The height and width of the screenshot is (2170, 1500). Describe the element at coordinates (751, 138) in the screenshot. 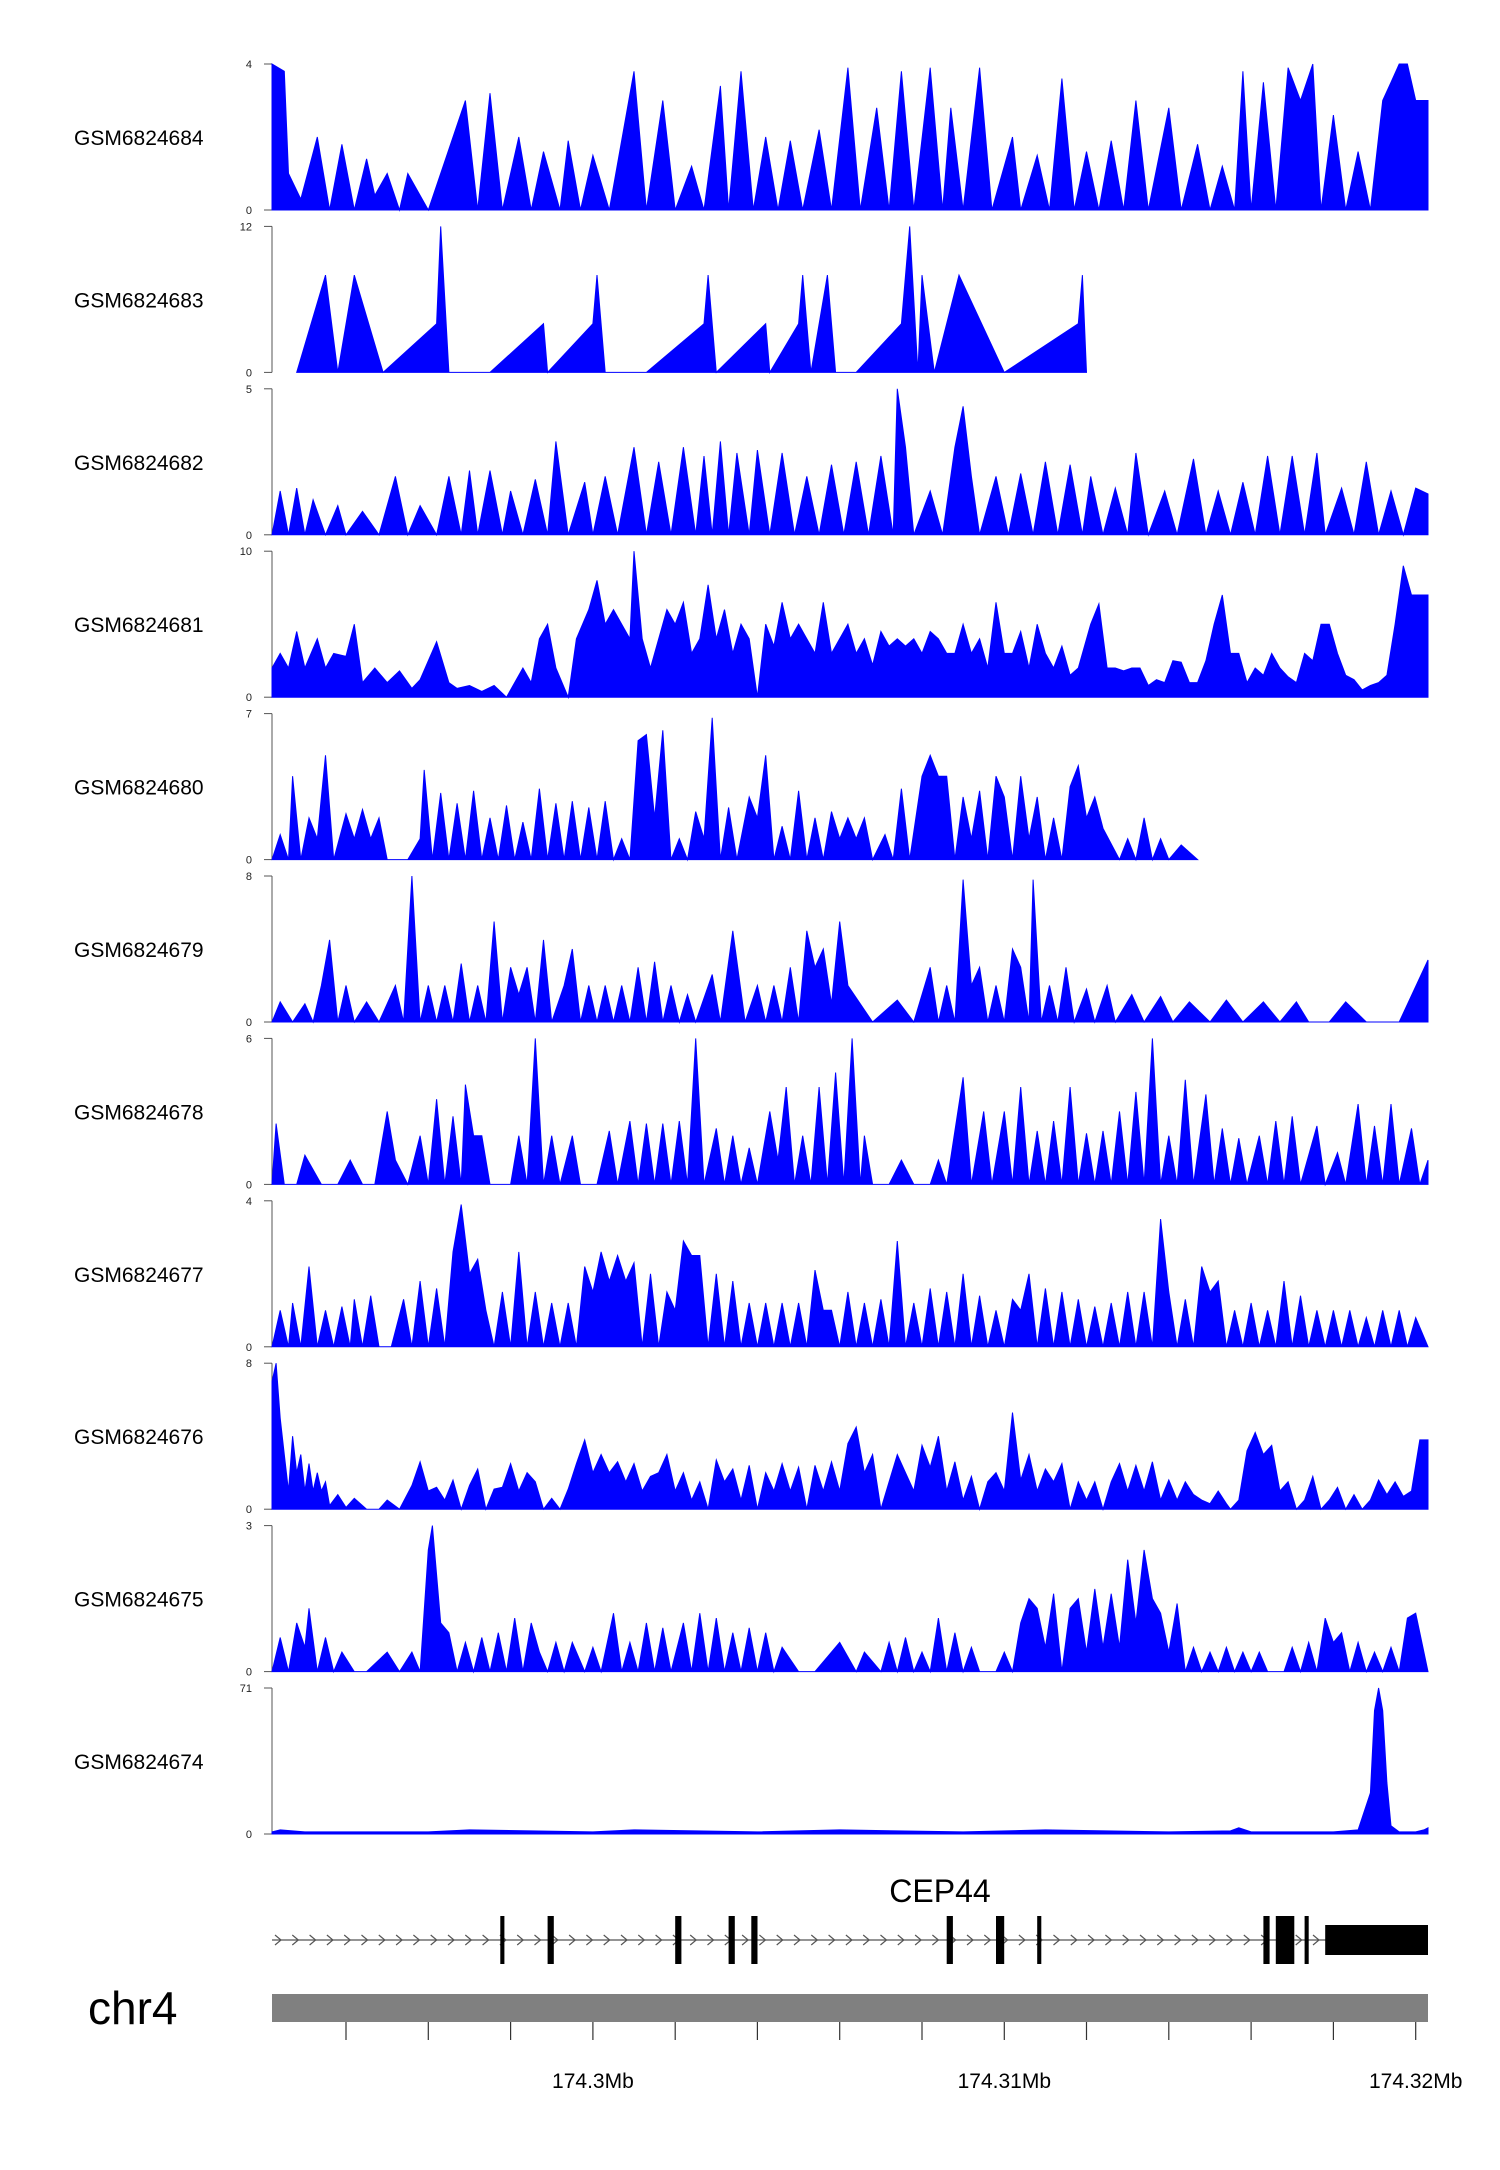

I see `track-GSM6824684: GSM6824684 4 0` at that location.